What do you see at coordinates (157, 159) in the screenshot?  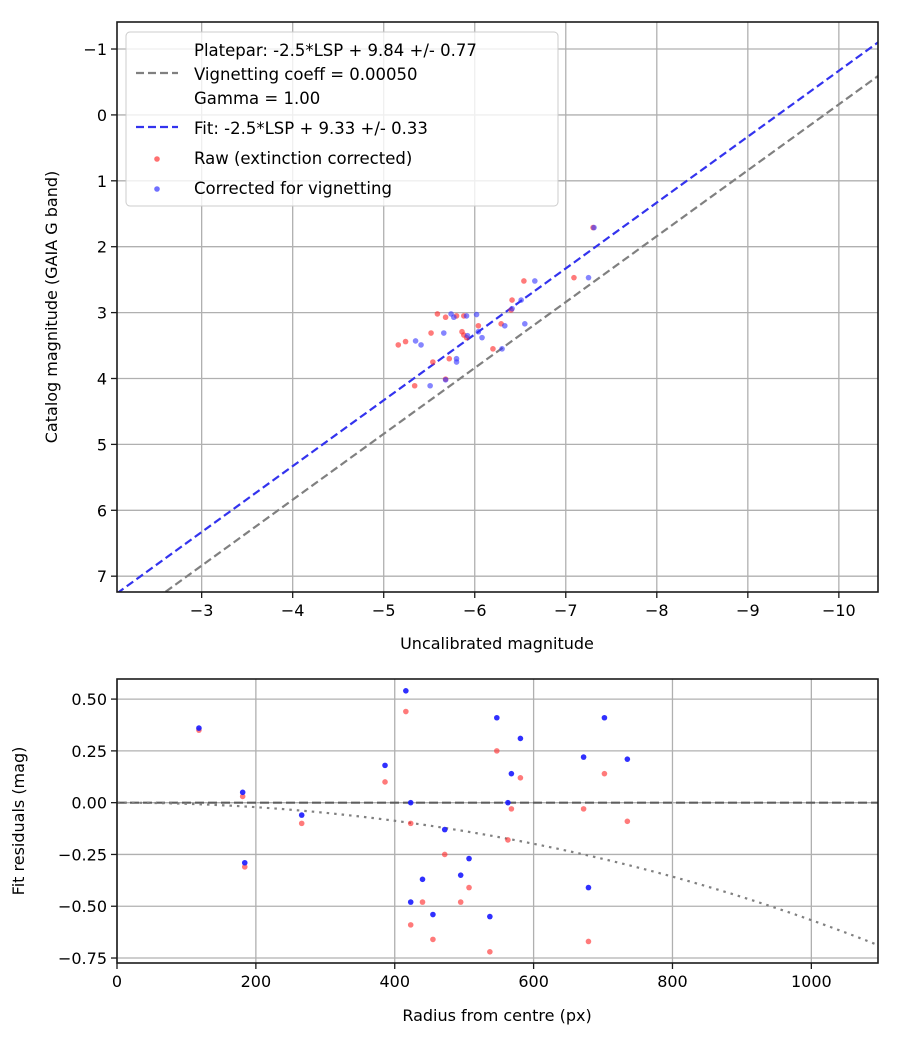 I see `legend-raw-marker` at bounding box center [157, 159].